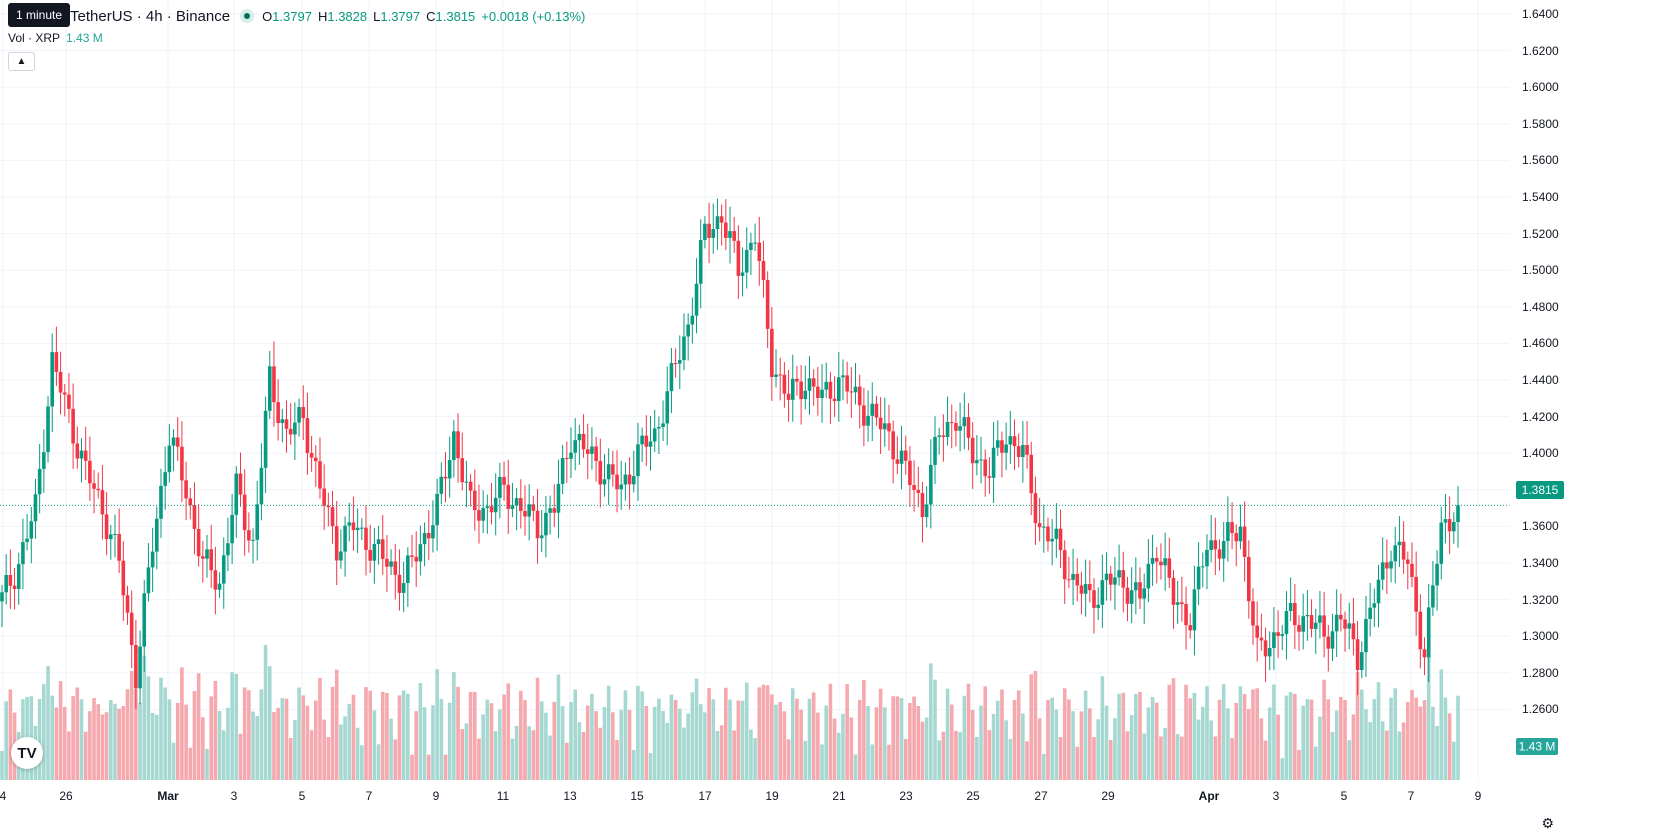 This screenshot has width=1678, height=835. What do you see at coordinates (570, 796) in the screenshot?
I see `time-tick-label: 13` at bounding box center [570, 796].